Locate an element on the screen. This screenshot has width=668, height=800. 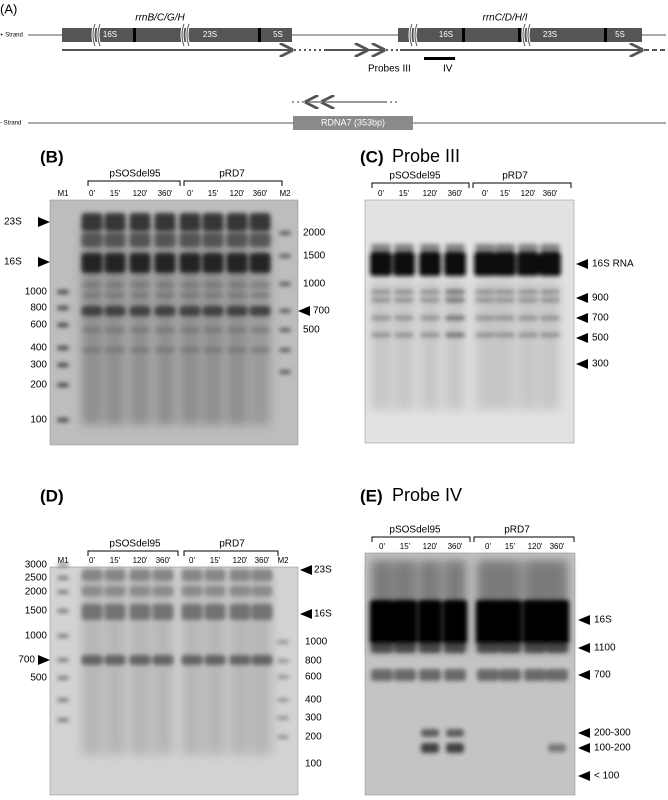
label: 600 is located at coordinates (38, 325).